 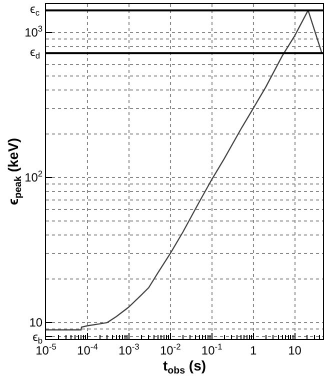 I want to click on x-tick-label: 10$^{-3}$, so click(x=129, y=349).